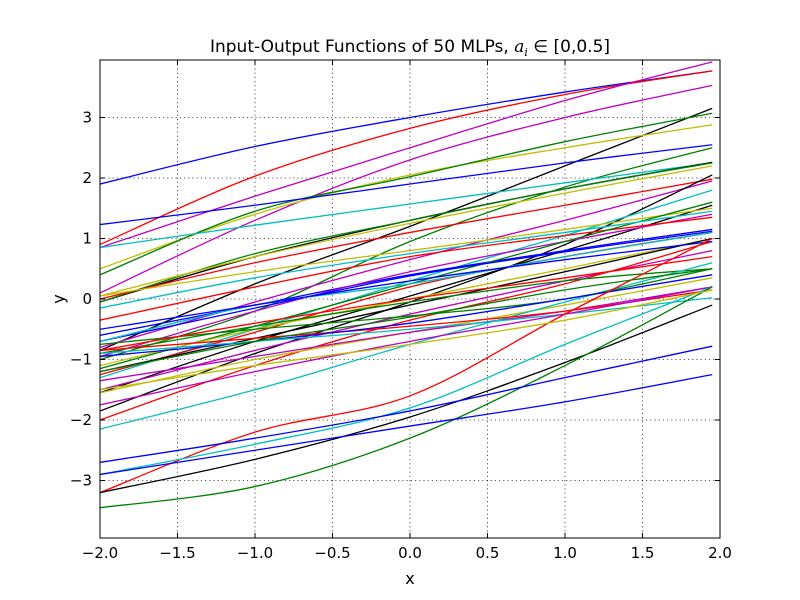 Image resolution: width=800 pixels, height=600 pixels. I want to click on x-tick-label: 0.0, so click(410, 553).